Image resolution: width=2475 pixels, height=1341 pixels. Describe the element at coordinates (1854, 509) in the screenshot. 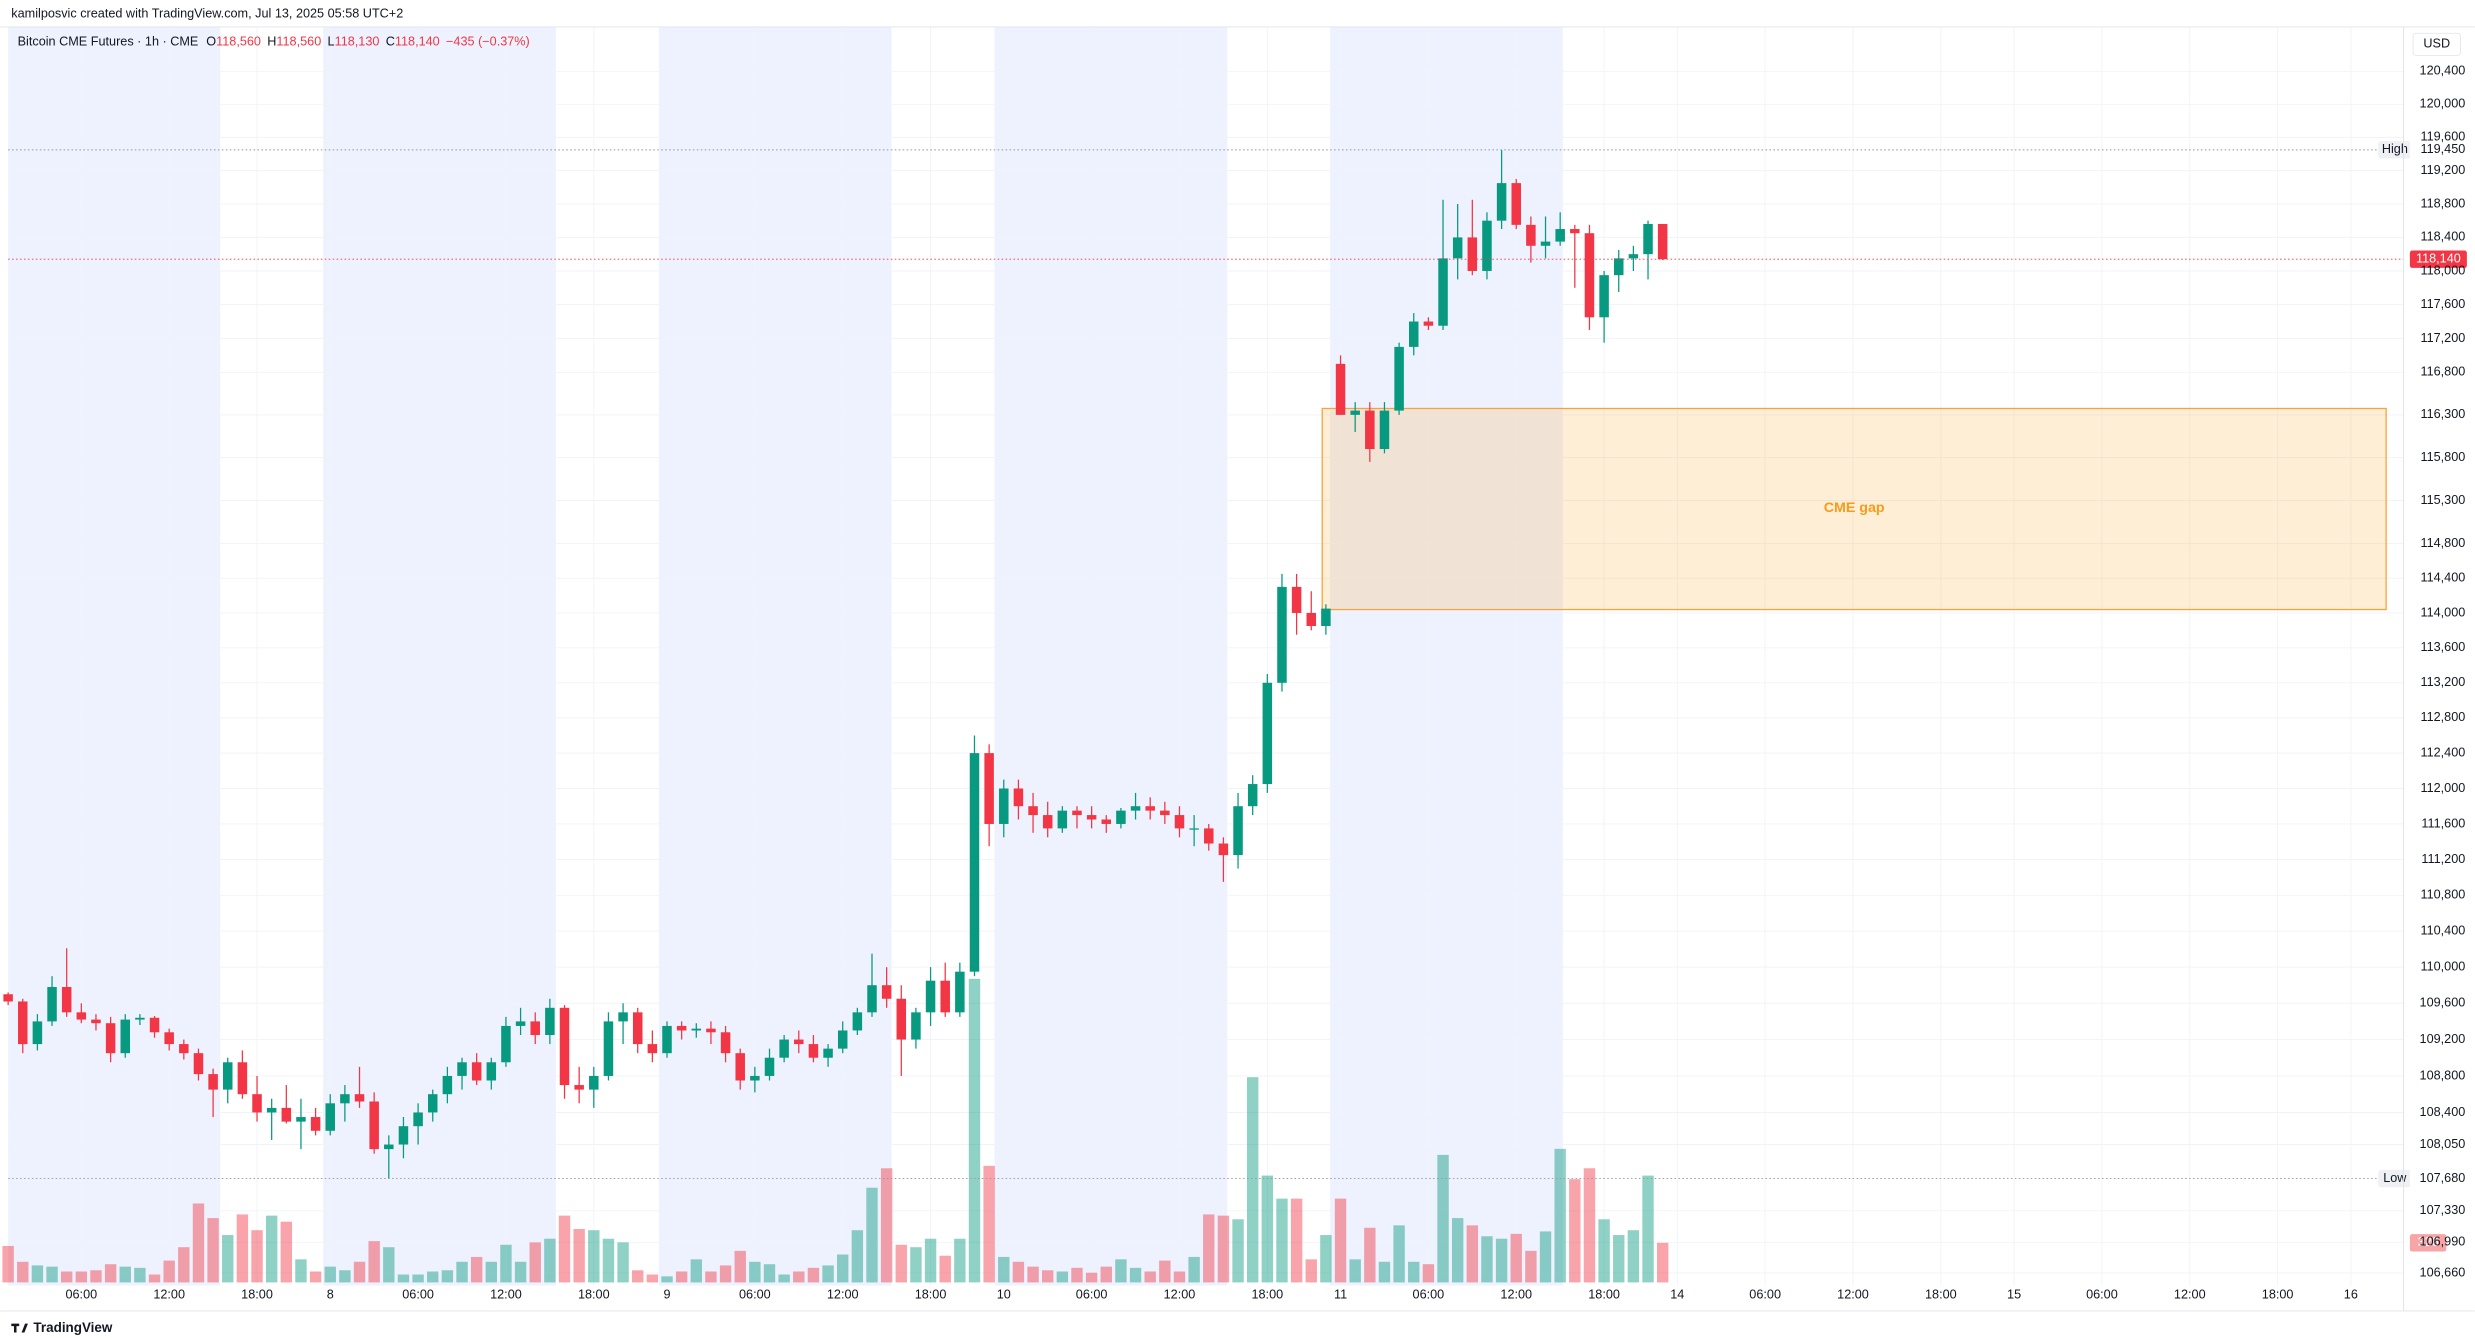

I see `cme-gap: CME gap` at that location.